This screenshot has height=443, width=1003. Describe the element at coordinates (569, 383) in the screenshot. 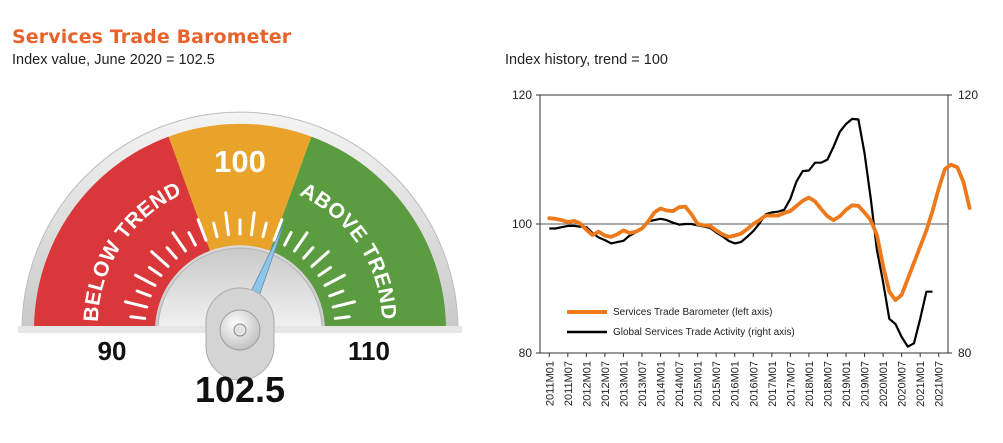

I see `x-axis-tick-label: 2011M07` at that location.